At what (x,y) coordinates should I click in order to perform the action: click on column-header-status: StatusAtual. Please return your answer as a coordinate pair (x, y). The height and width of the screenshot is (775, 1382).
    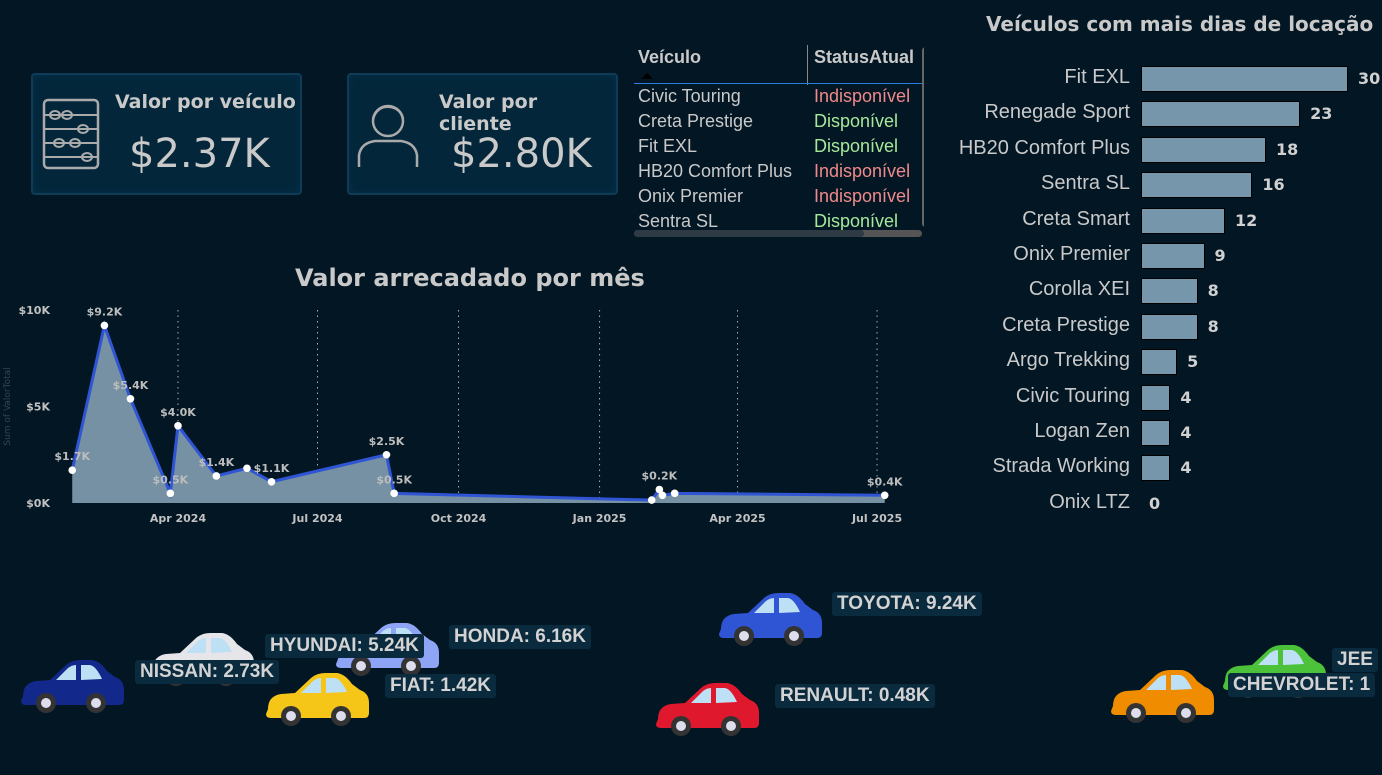
    Looking at the image, I should click on (864, 57).